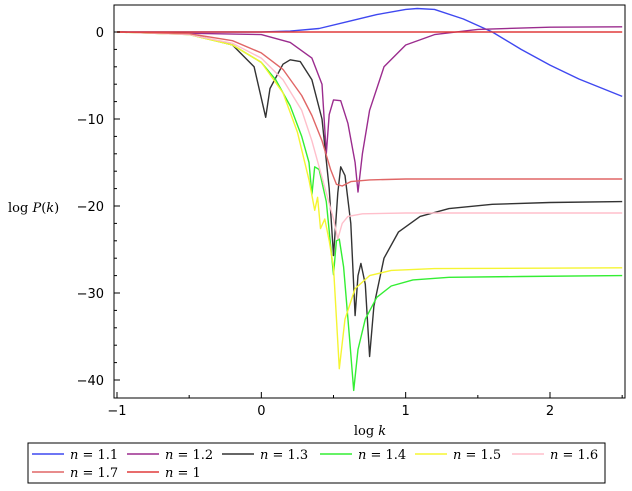  What do you see at coordinates (183, 473) in the screenshot?
I see `legend-label-8: n = 1` at bounding box center [183, 473].